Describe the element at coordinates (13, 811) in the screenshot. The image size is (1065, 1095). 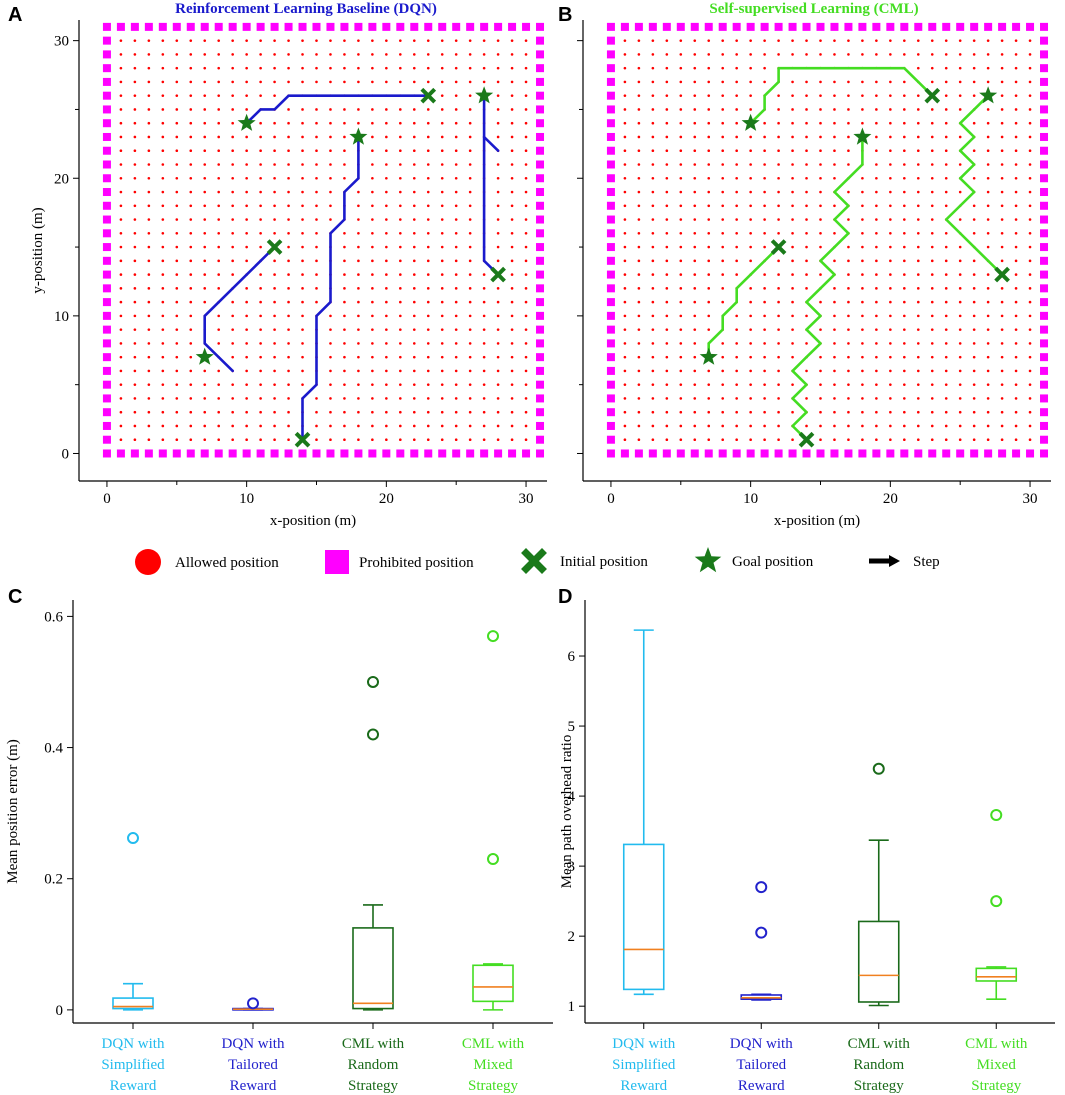
I see `err-y-label: Mean position error (m)` at that location.